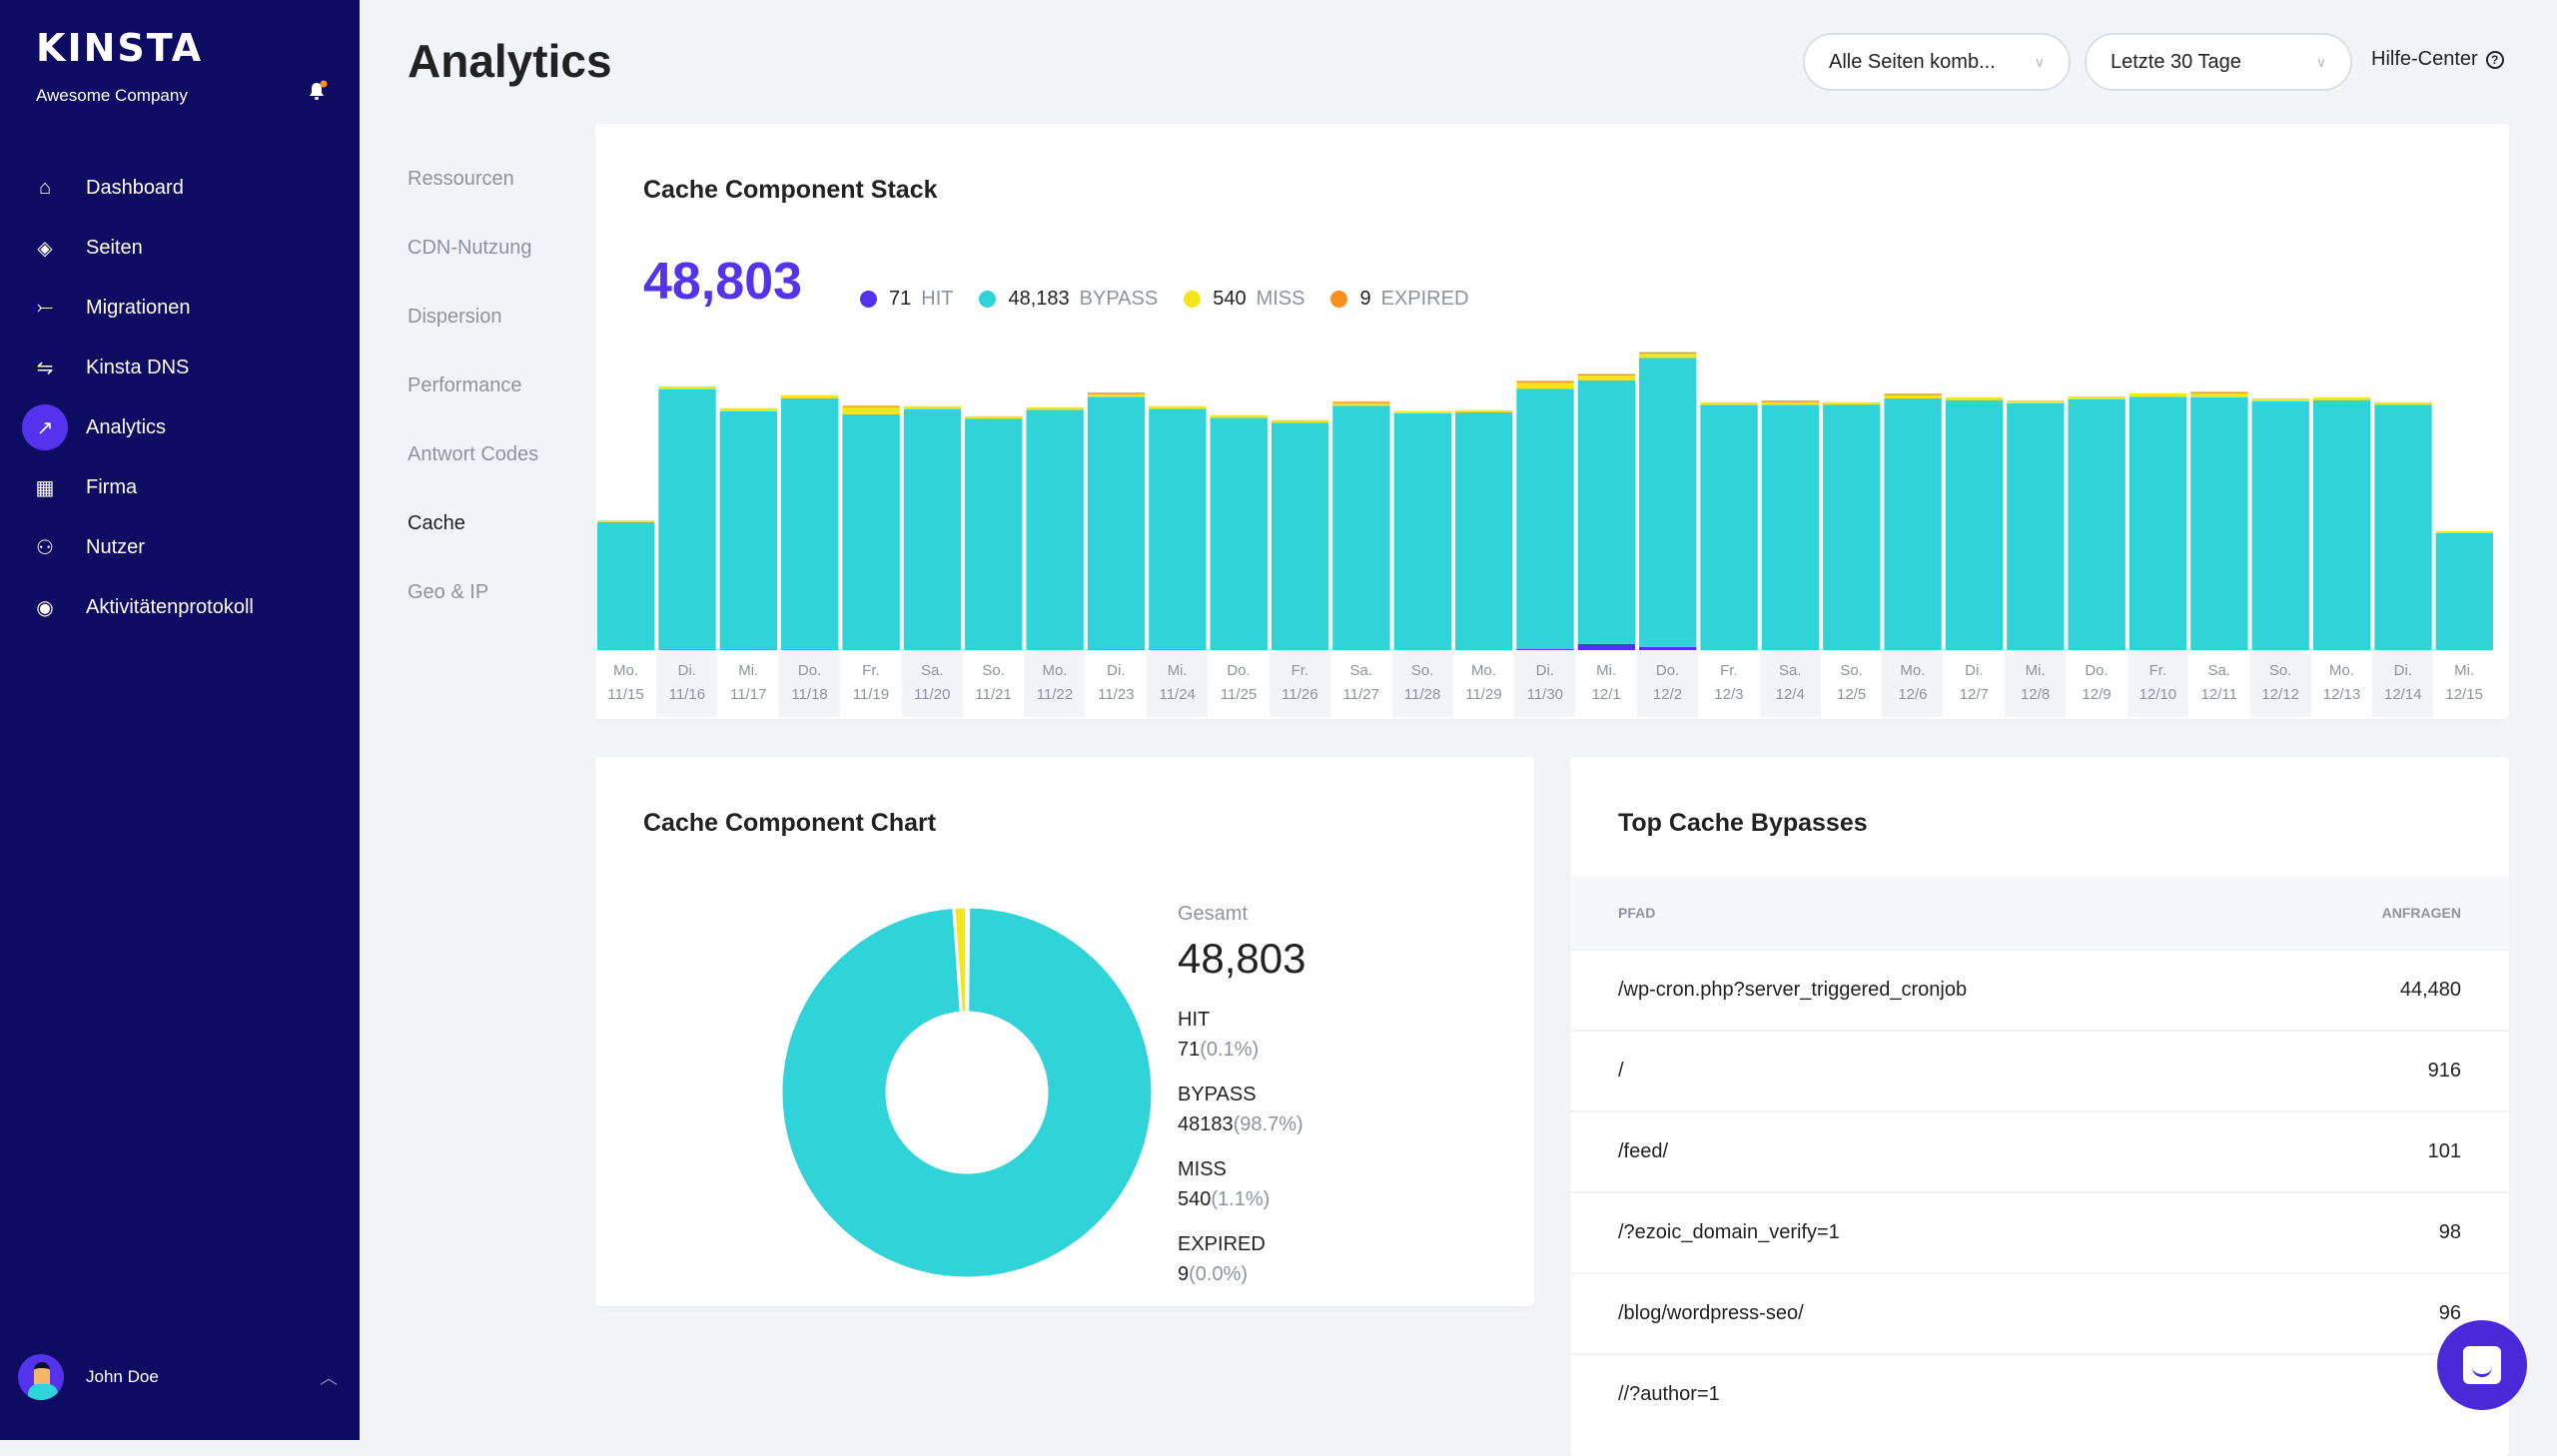 The height and width of the screenshot is (1456, 2557). I want to click on subnav-cdn-nutzung: CDN-Nutzung, so click(469, 249).